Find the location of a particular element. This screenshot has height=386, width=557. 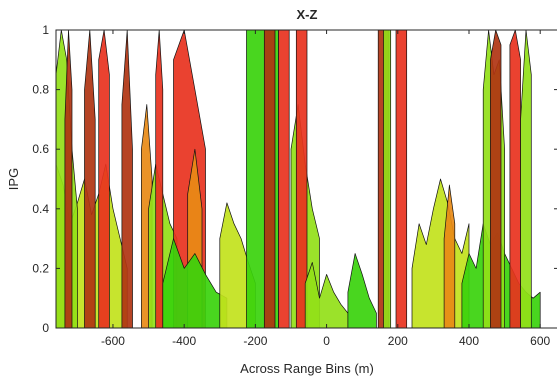

x-tick-label: 400 is located at coordinates (469, 341).